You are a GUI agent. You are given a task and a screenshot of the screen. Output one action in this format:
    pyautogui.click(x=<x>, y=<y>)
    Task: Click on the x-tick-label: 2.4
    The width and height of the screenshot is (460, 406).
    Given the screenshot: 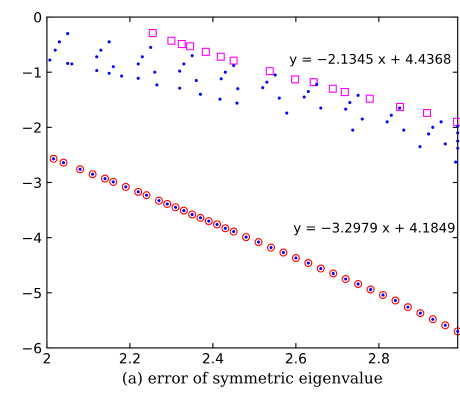 What is the action you would take?
    pyautogui.click(x=213, y=358)
    